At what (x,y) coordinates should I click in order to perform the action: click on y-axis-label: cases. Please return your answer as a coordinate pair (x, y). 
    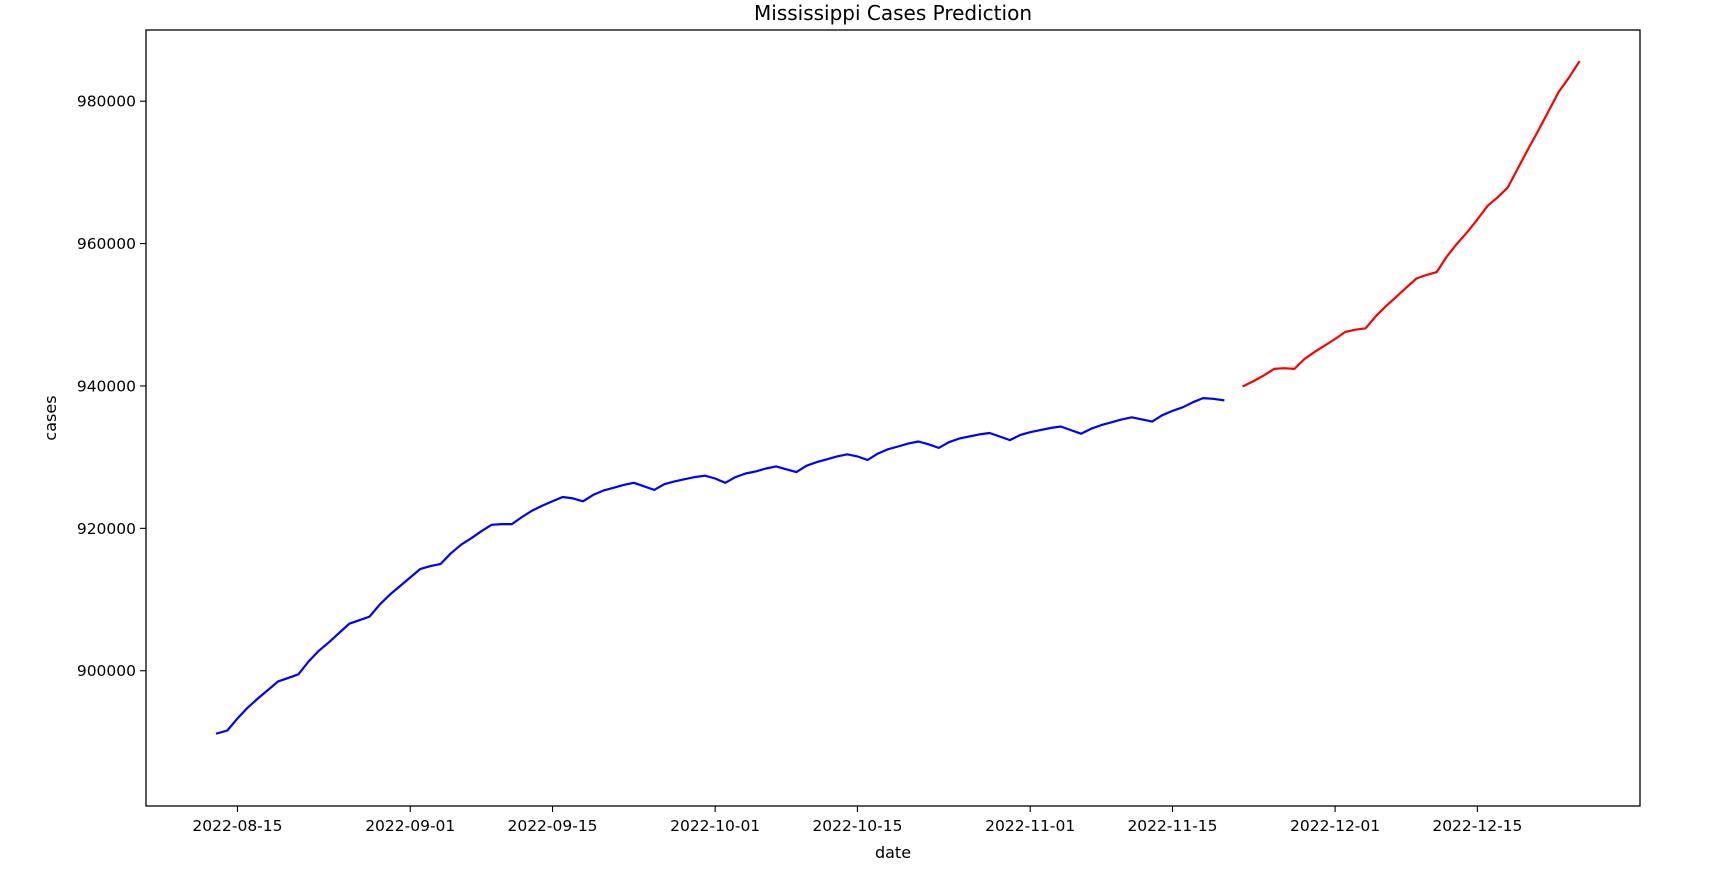
    Looking at the image, I should click on (50, 417).